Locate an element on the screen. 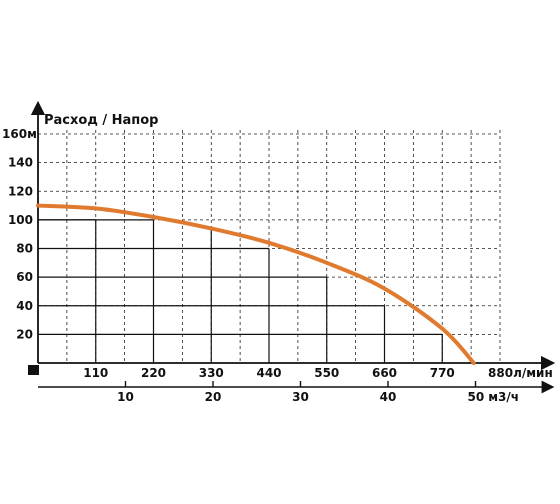 The width and height of the screenshot is (560, 504). x-tick-label: 440 is located at coordinates (268, 373).